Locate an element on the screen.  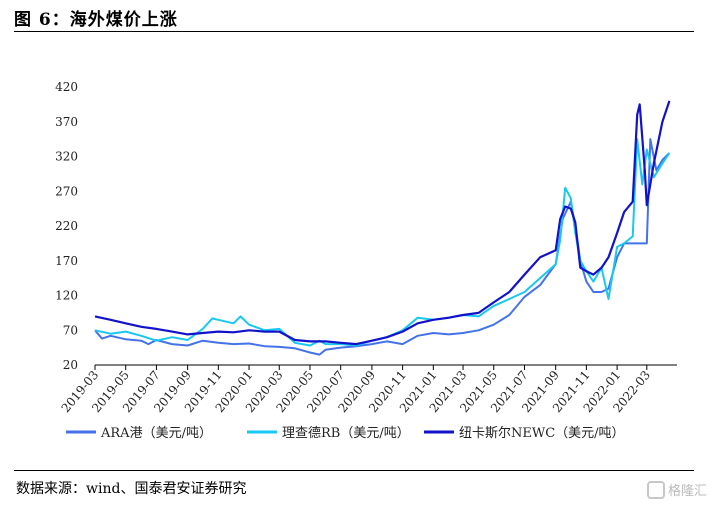
source-divider is located at coordinates (354, 470).